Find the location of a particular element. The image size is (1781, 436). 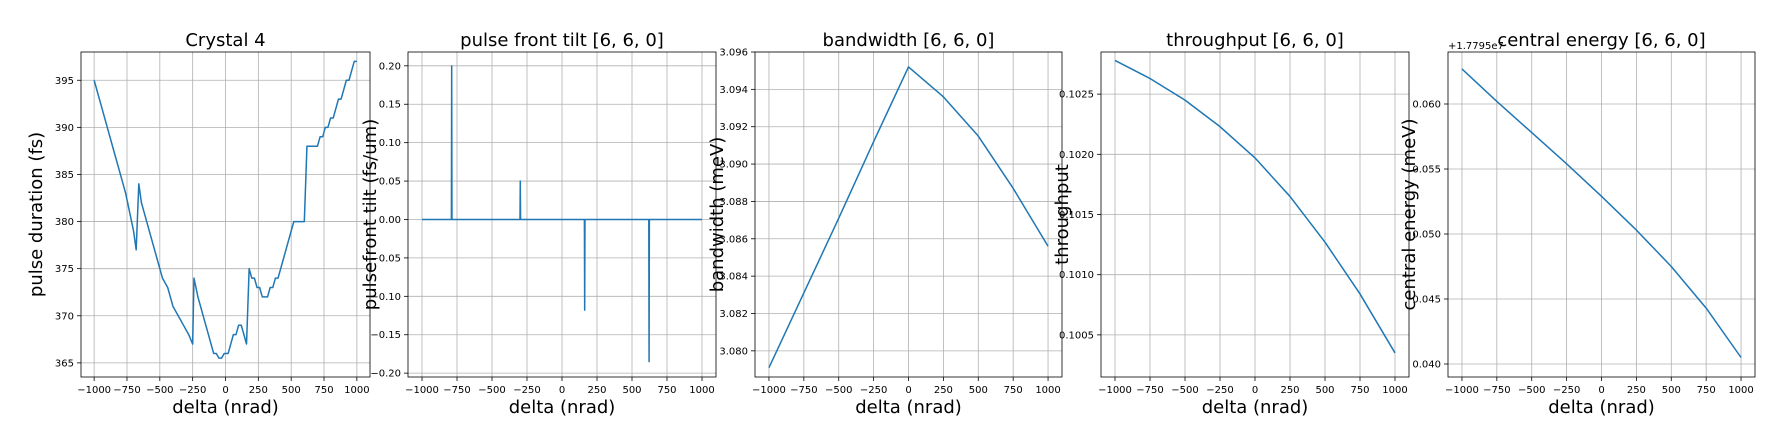

y-tick-label: 0.050 is located at coordinates (1426, 235).